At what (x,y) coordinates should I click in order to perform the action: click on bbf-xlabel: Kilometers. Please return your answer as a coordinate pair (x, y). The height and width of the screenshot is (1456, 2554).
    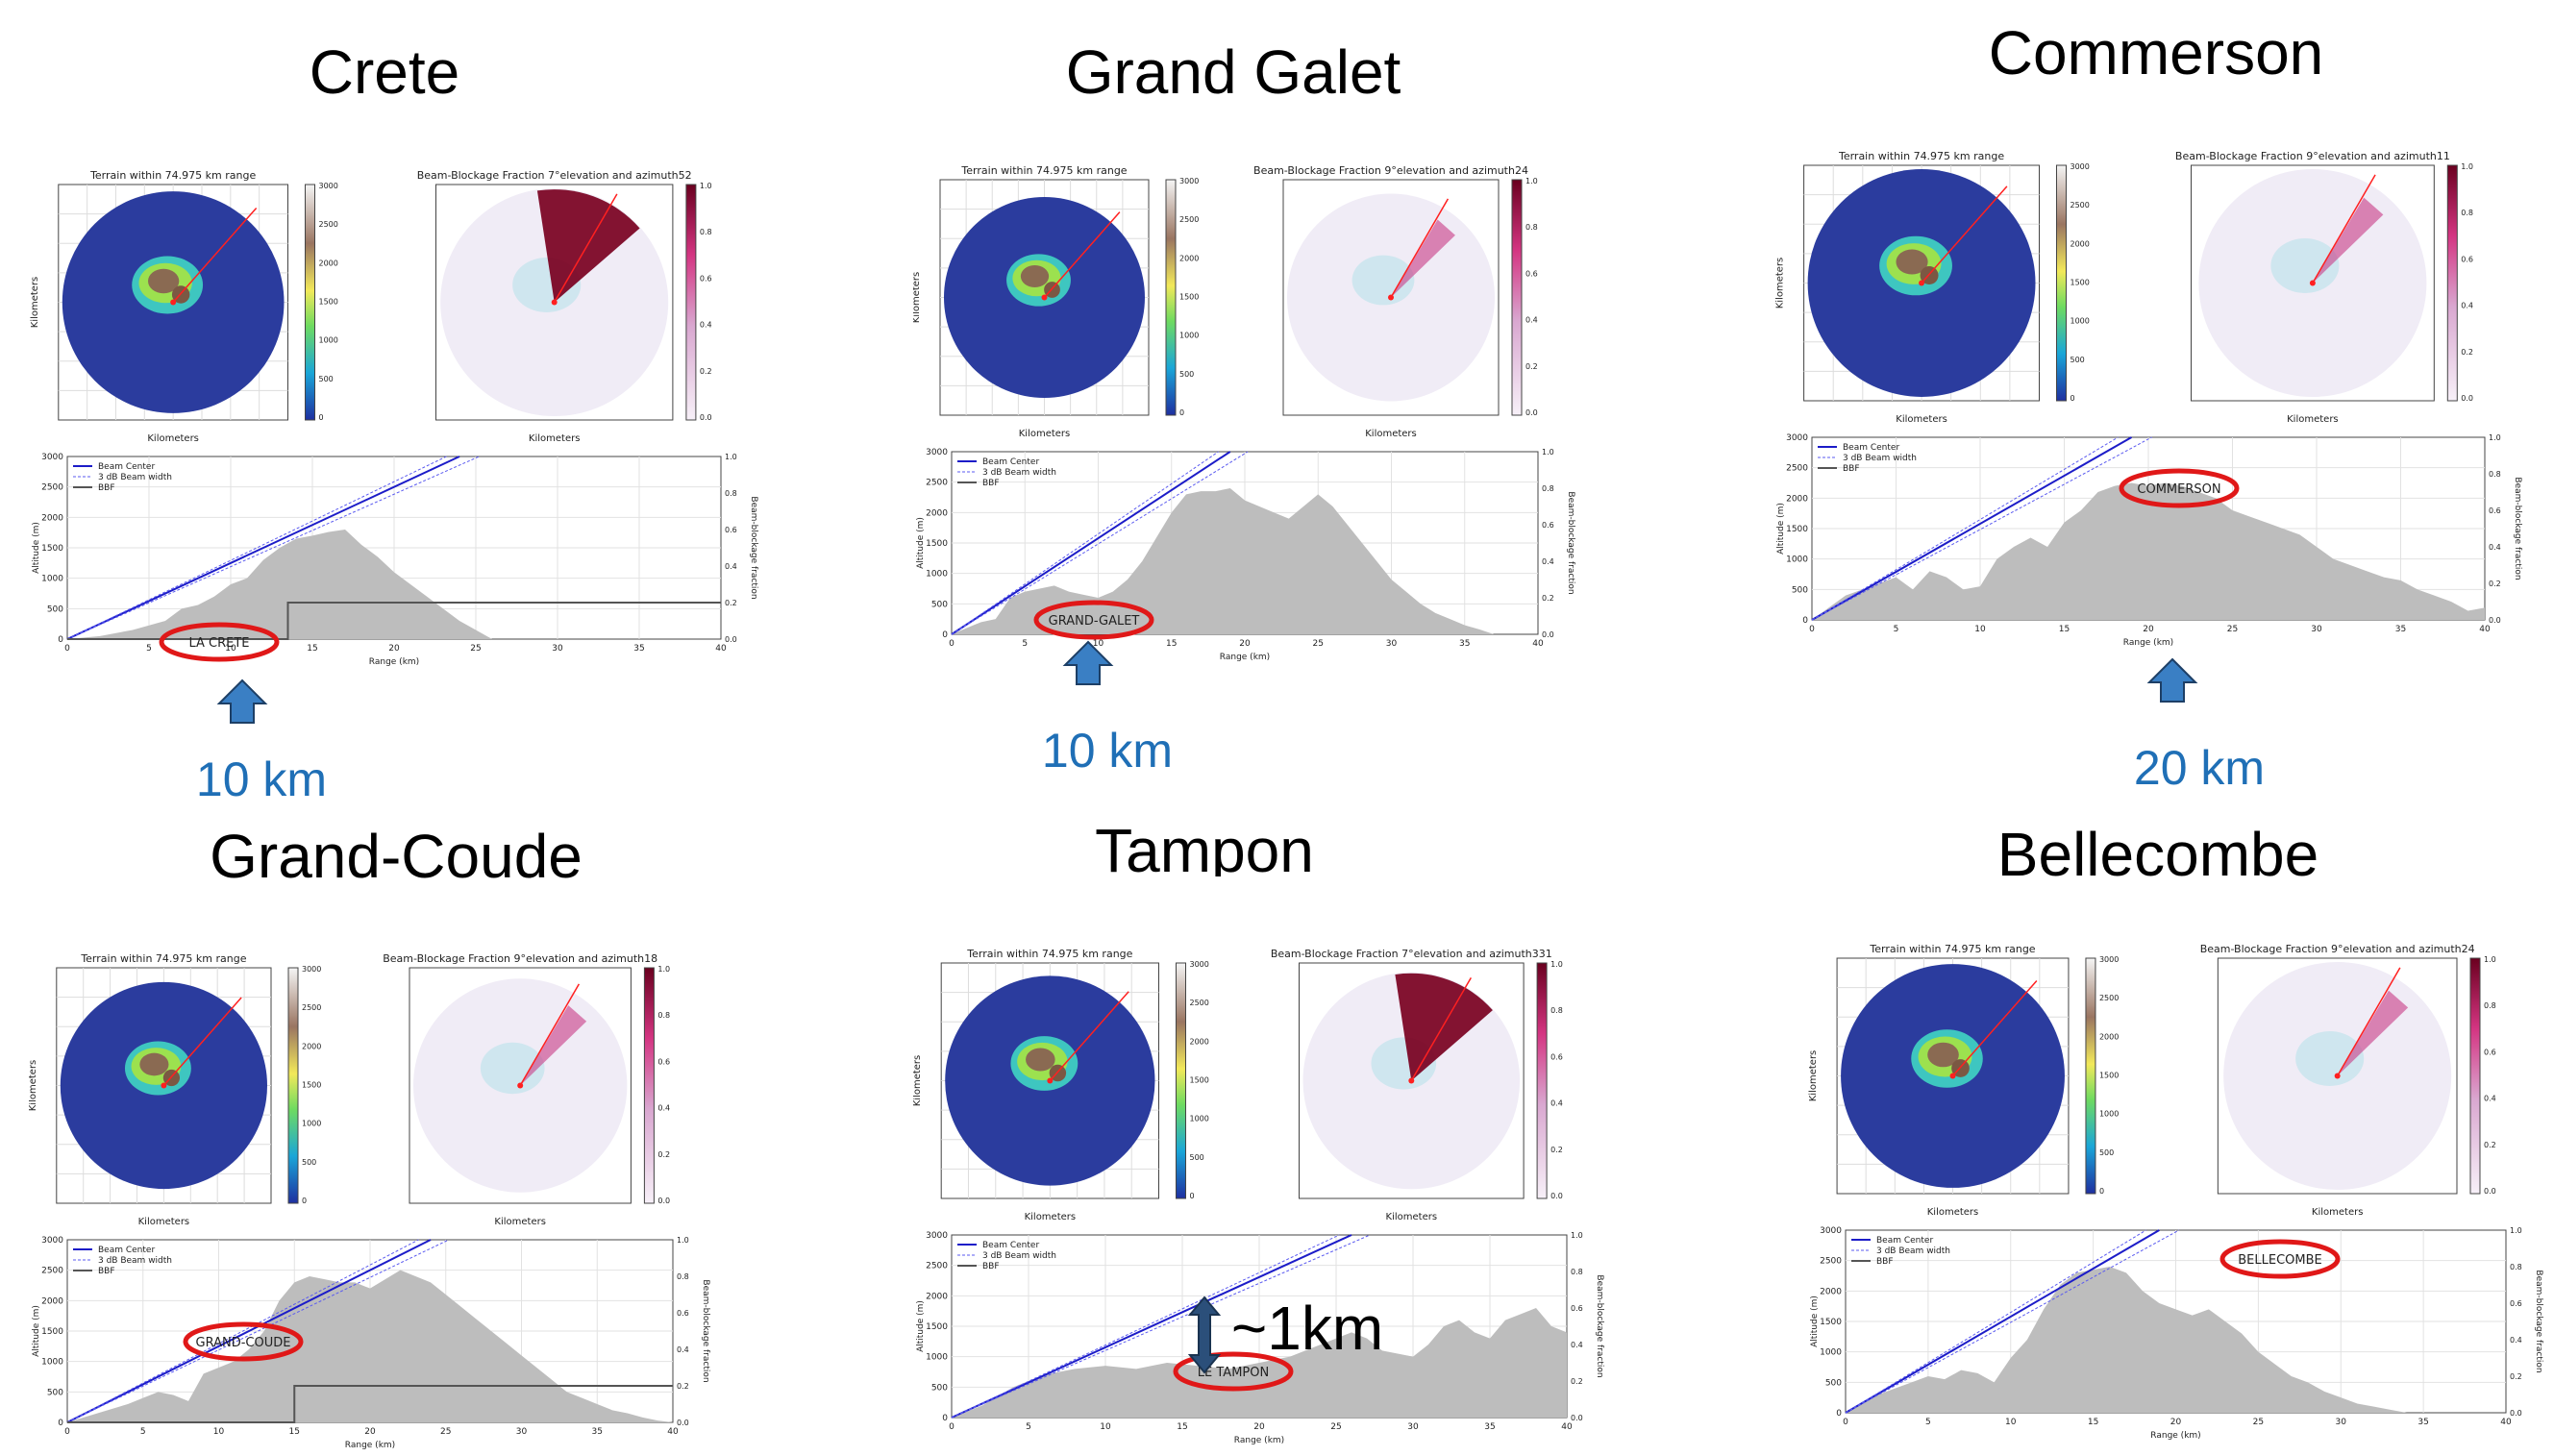
    Looking at the image, I should click on (1391, 434).